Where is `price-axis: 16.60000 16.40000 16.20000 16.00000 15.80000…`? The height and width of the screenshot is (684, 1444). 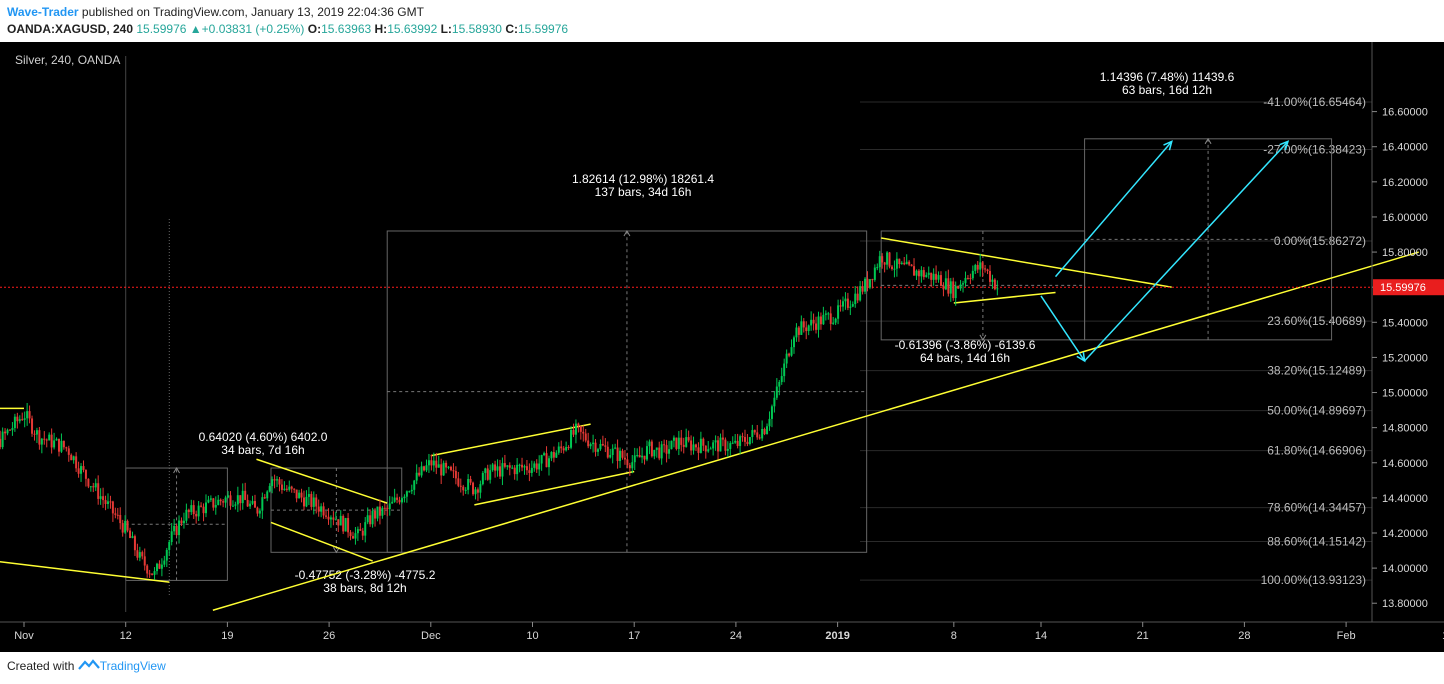 price-axis: 16.60000 16.40000 16.20000 16.00000 15.80000… is located at coordinates (1407, 332).